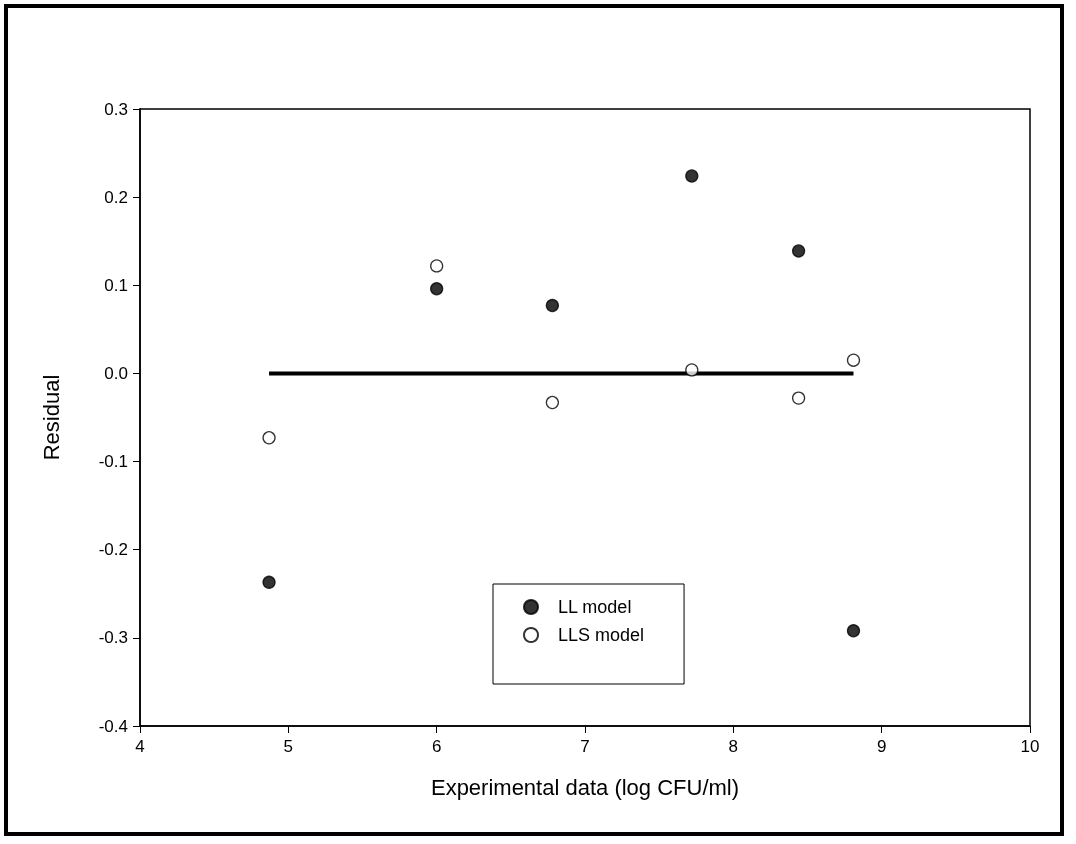 This screenshot has height=844, width=1076. Describe the element at coordinates (288, 746) in the screenshot. I see `x-tick-label: 5` at that location.